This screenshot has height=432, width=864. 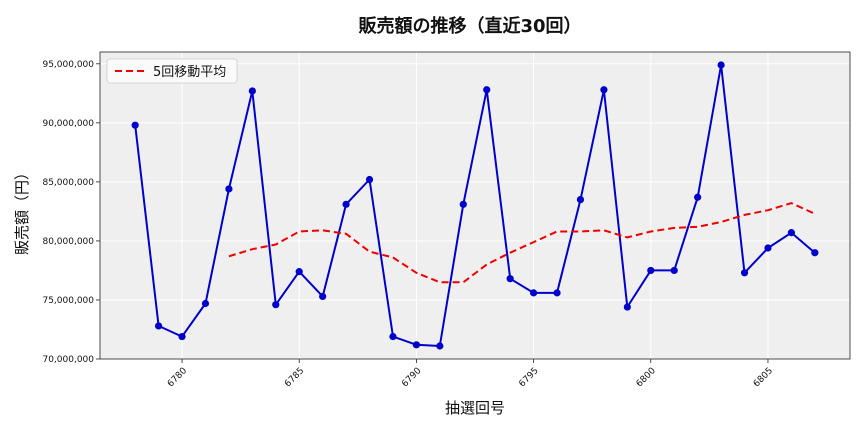 What do you see at coordinates (22, 210) in the screenshot?
I see `y-axis-label: 販売額（円）` at bounding box center [22, 210].